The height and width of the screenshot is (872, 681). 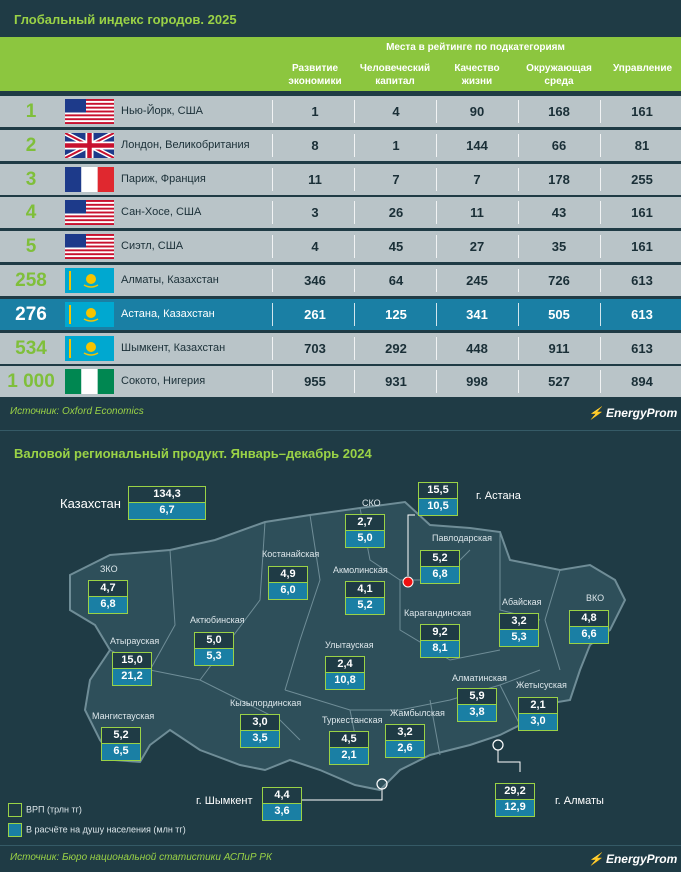 I want to click on astana-leader, so click(x=411, y=545).